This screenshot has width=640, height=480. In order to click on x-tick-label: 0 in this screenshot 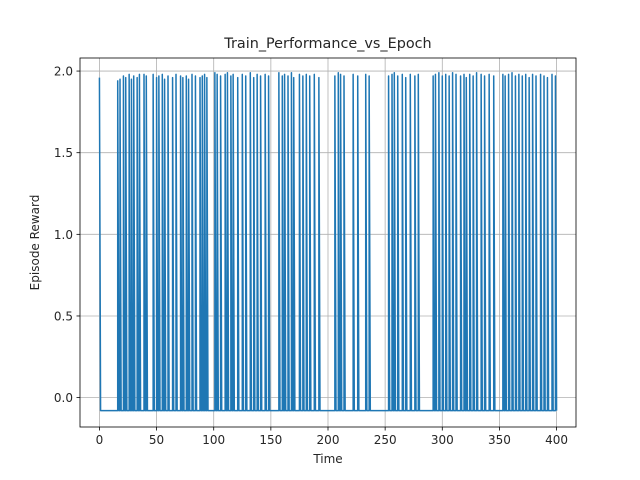, I will do `click(100, 440)`.